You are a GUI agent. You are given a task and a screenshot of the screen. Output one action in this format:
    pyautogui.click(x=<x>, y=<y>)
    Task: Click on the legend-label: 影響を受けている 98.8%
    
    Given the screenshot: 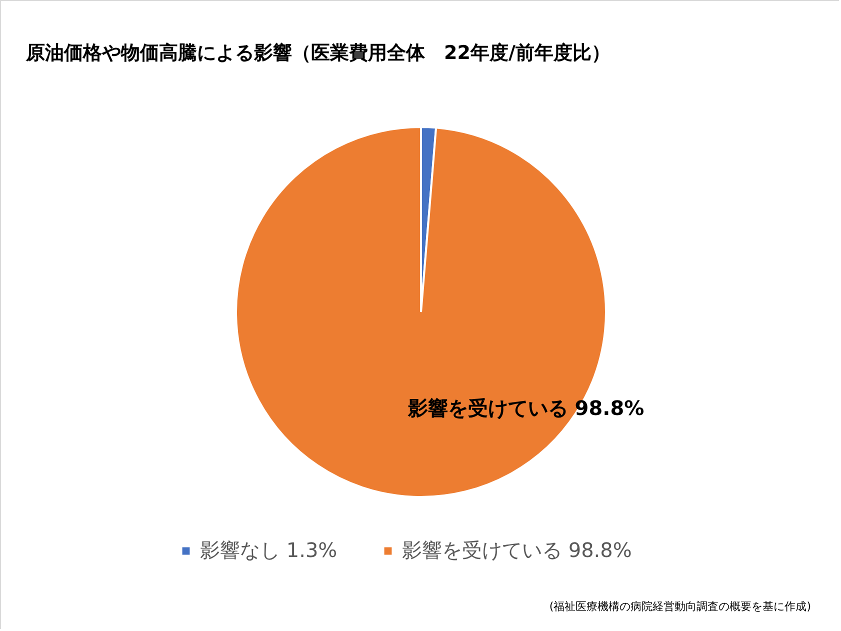 What is the action you would take?
    pyautogui.click(x=517, y=550)
    